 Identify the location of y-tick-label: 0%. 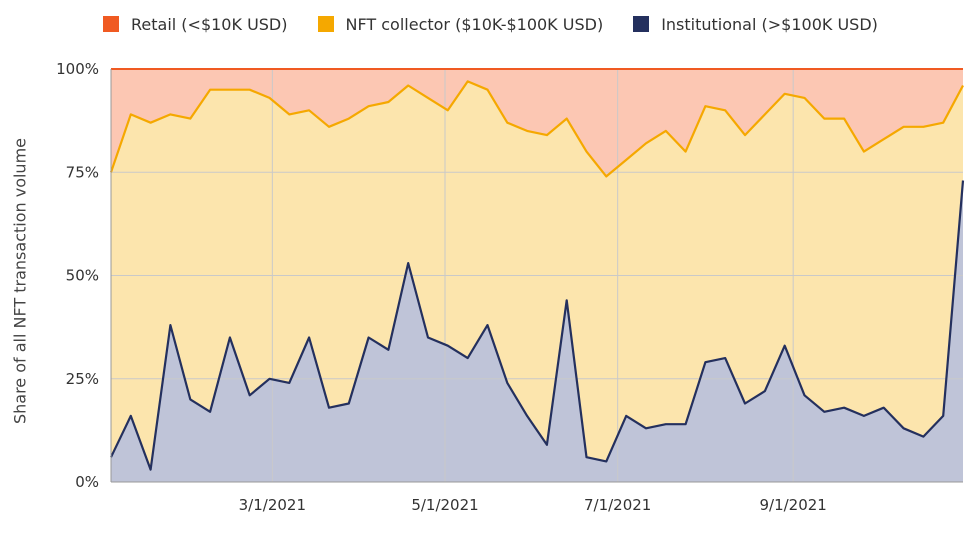
(87, 482).